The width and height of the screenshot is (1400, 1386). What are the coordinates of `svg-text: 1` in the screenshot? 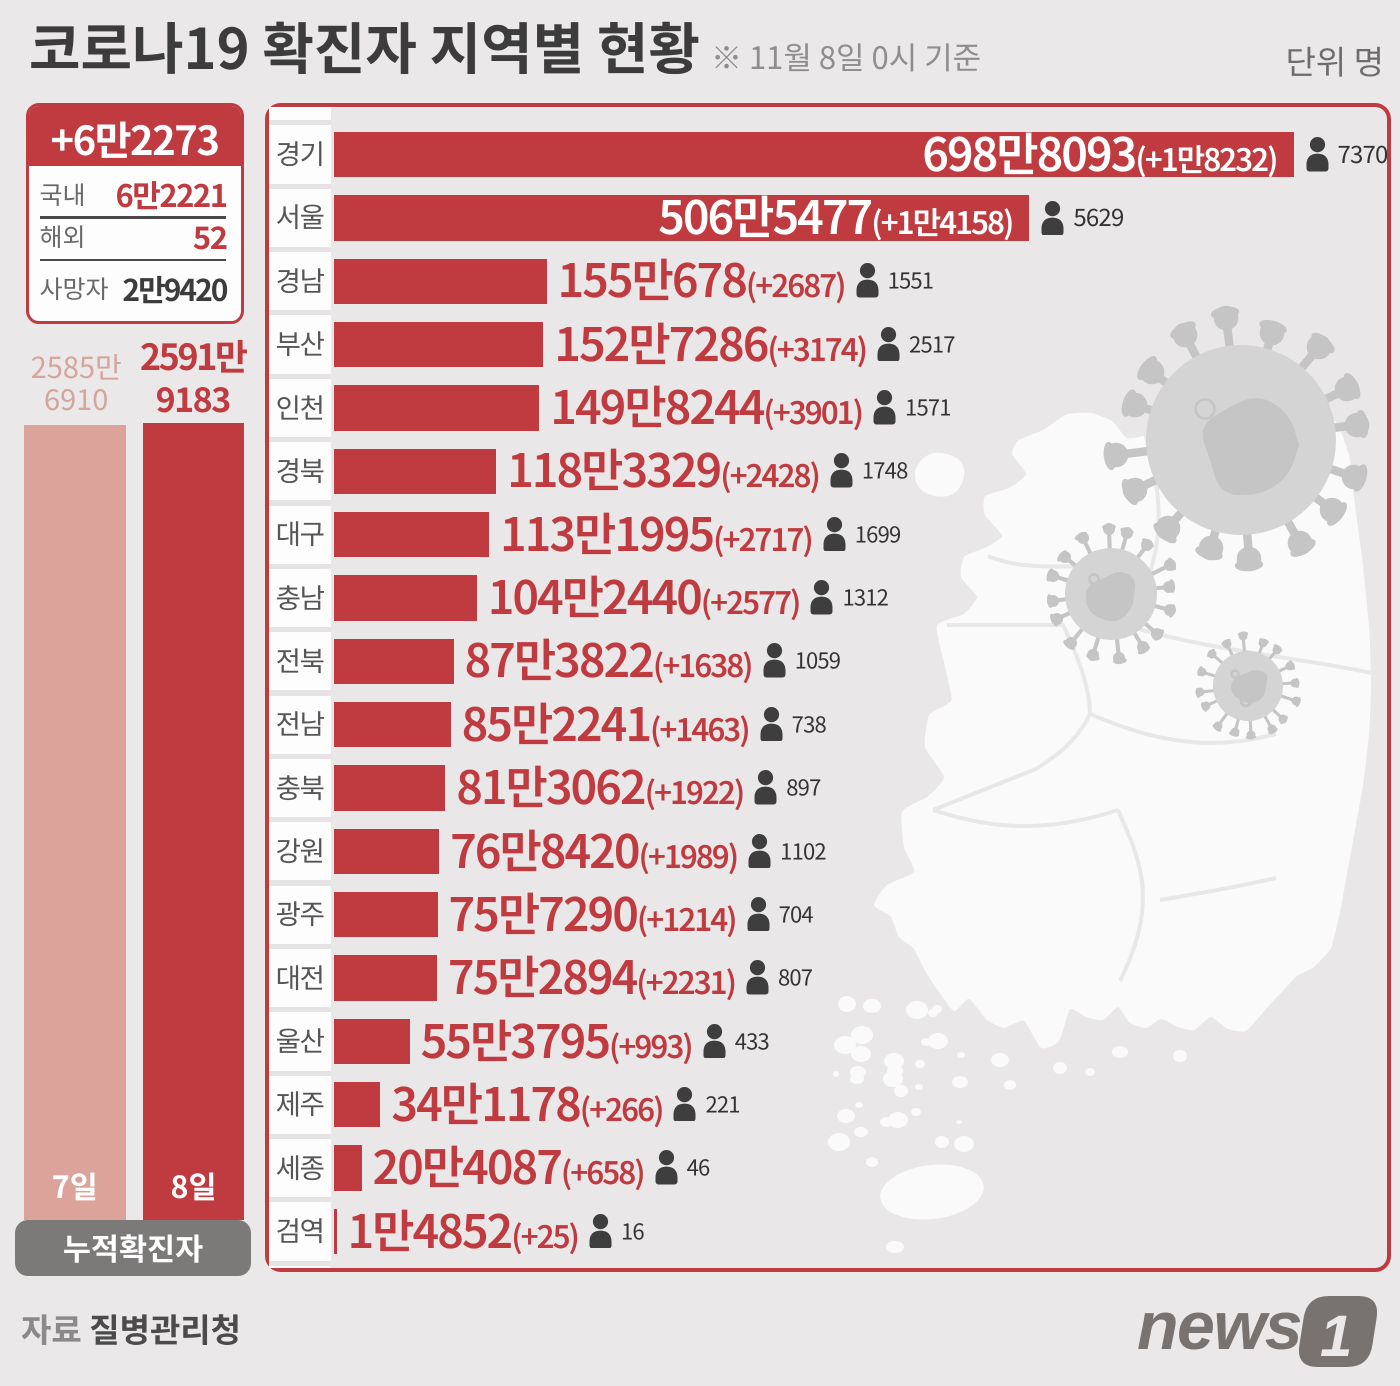 It's located at (1336, 1336).